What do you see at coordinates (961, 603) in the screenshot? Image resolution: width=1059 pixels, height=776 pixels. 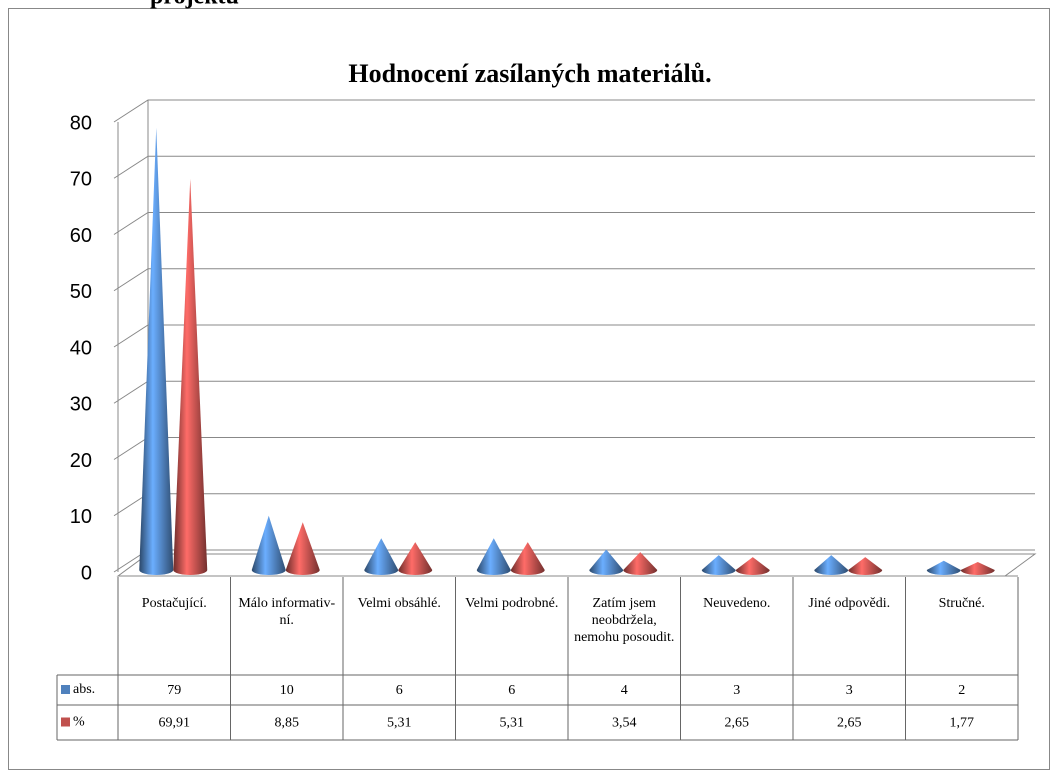 I see `x-tick-label: Stručné.` at bounding box center [961, 603].